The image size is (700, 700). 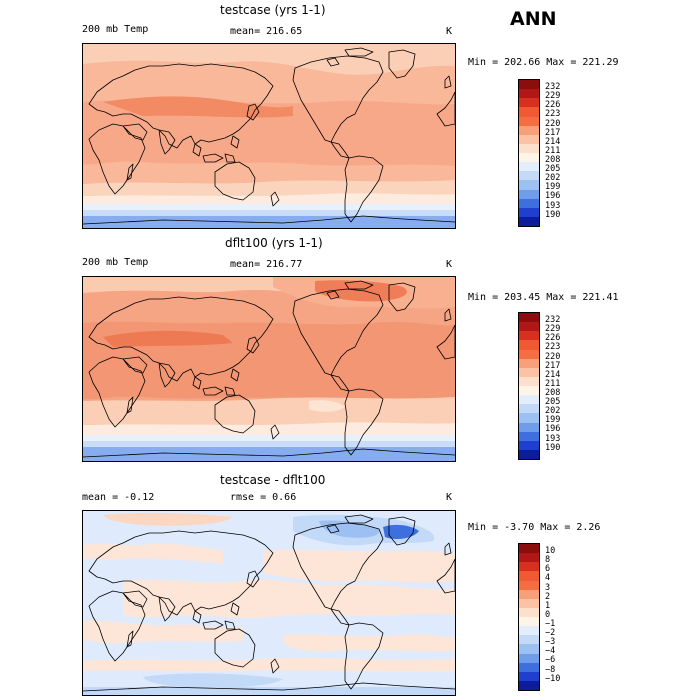 What do you see at coordinates (553, 124) in the screenshot?
I see `colorbar-tick: 220` at bounding box center [553, 124].